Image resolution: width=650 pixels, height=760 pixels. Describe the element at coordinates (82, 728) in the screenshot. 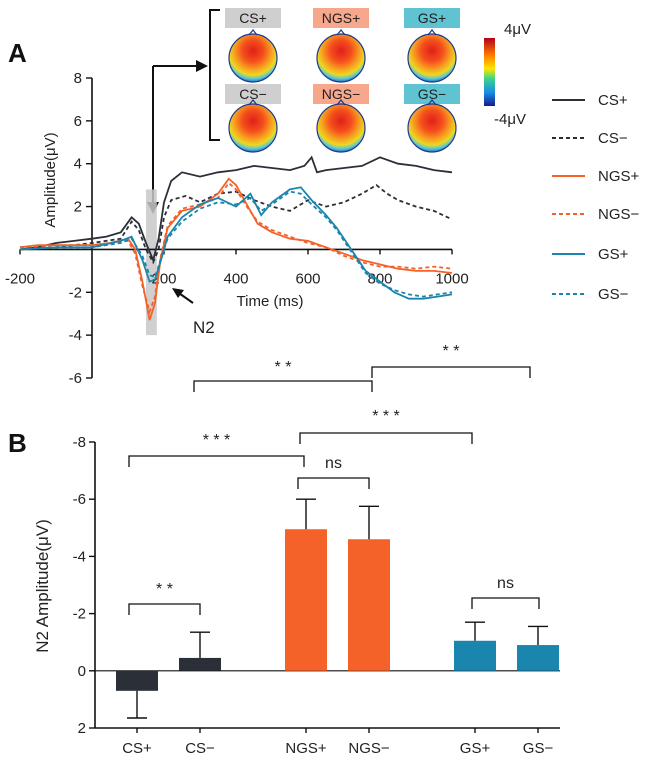

I see `bar-y-tick-label: 2` at that location.